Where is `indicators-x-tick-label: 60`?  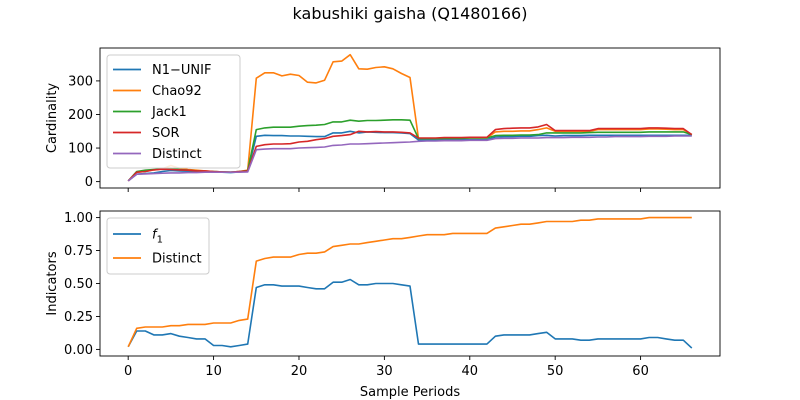
indicators-x-tick-label: 60 is located at coordinates (640, 371).